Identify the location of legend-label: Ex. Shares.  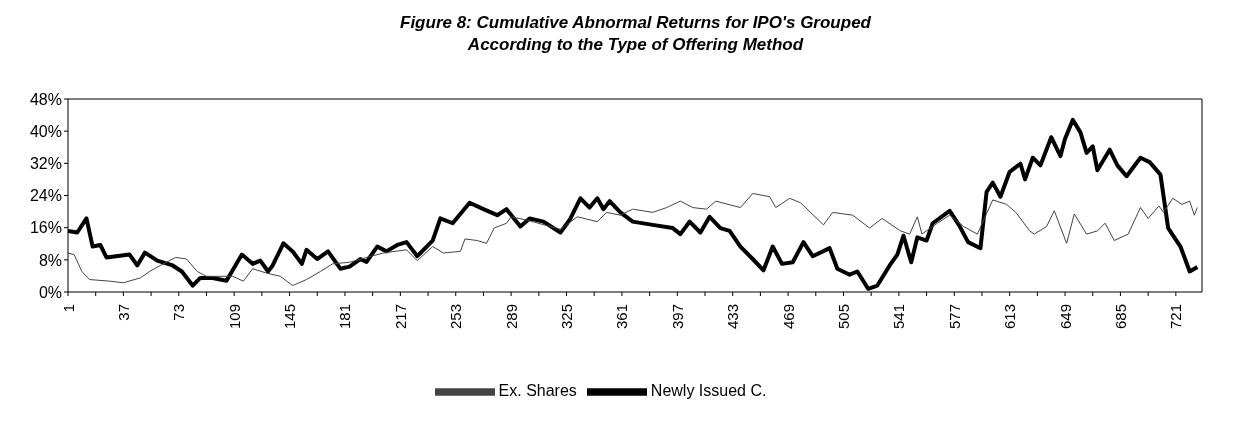
(537, 391).